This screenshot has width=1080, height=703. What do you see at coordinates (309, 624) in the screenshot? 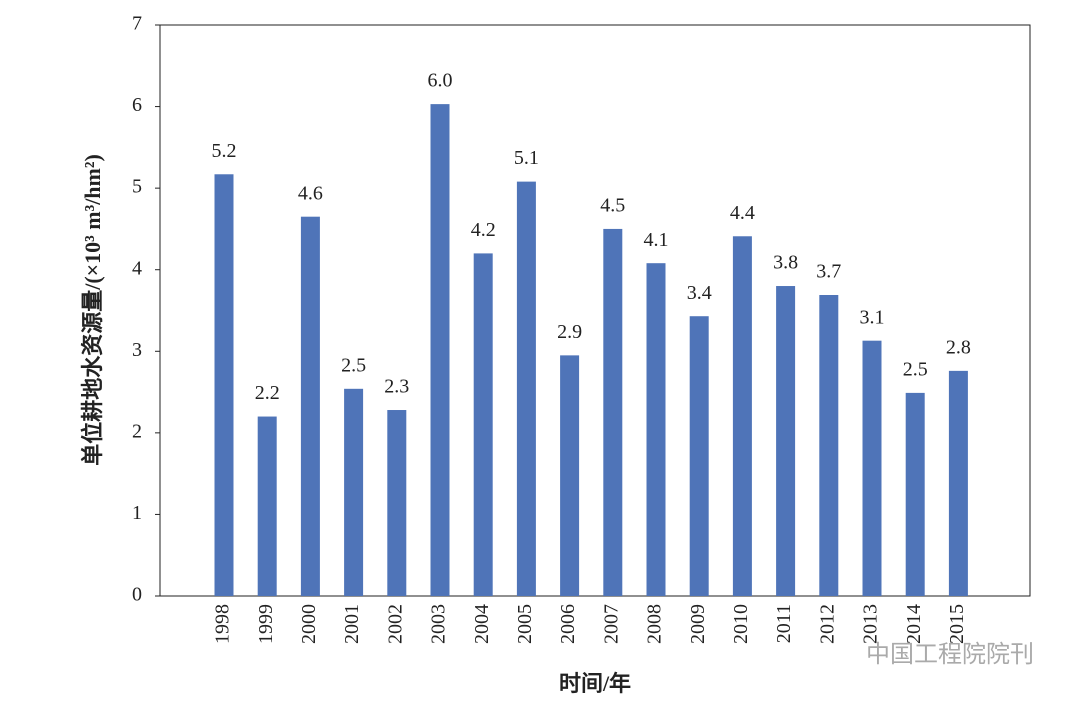
I see `x-tick-label: 2000` at bounding box center [309, 624].